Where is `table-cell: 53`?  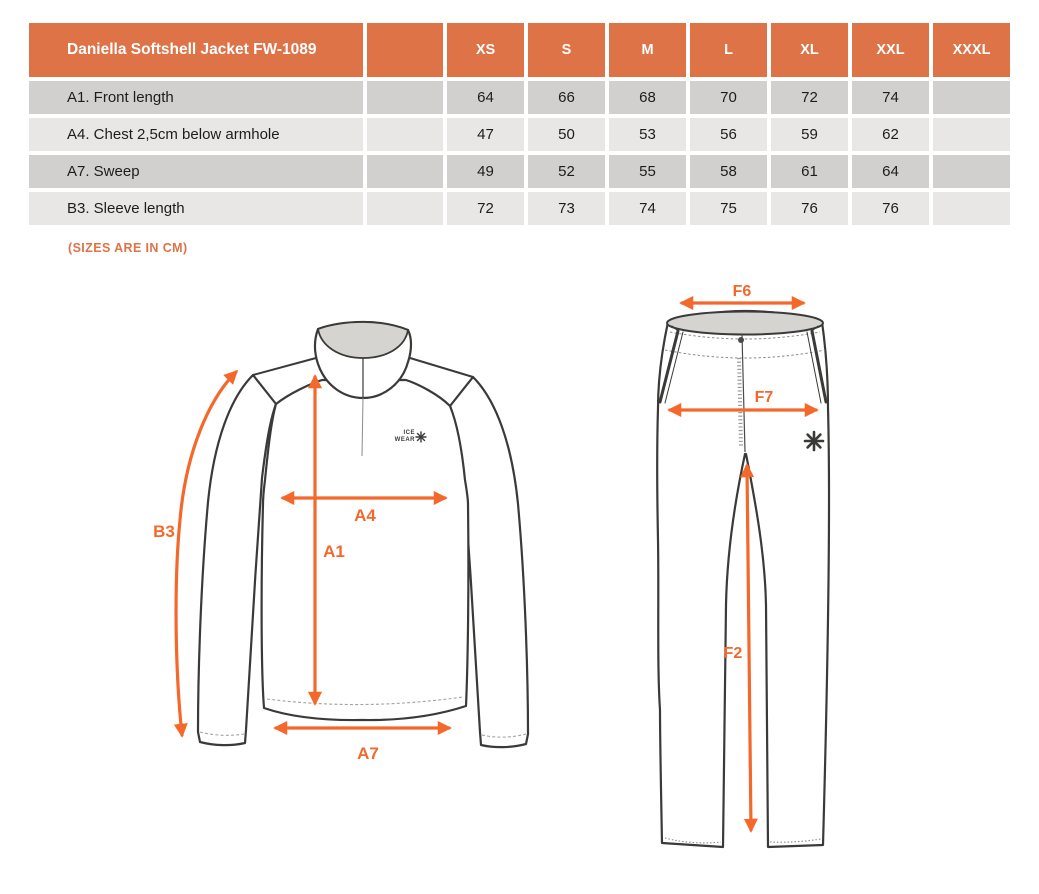
table-cell: 53 is located at coordinates (647, 134).